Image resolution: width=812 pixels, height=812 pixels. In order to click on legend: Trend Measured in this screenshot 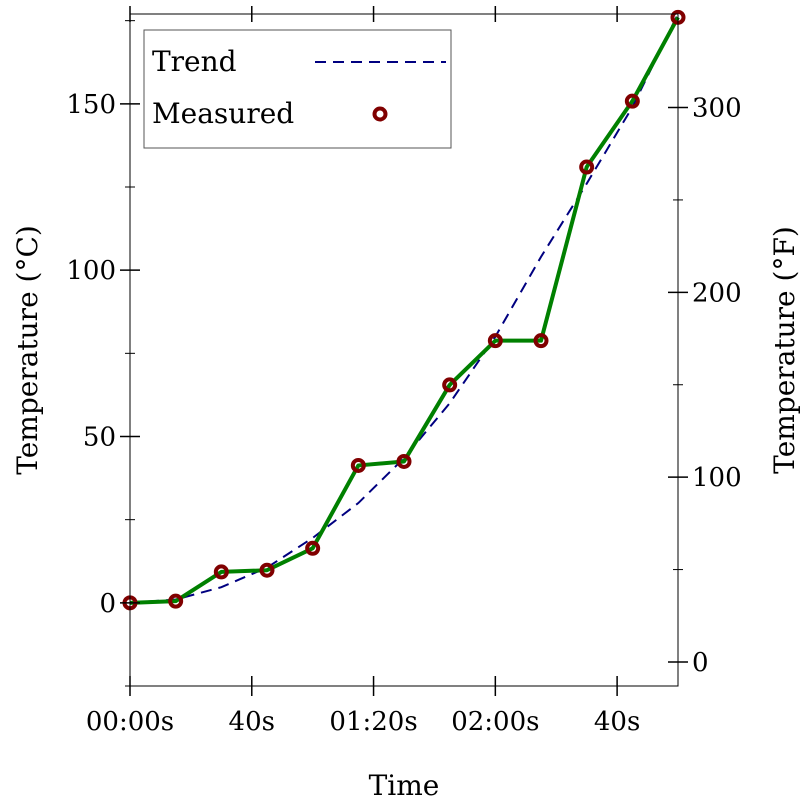, I will do `click(297, 89)`.